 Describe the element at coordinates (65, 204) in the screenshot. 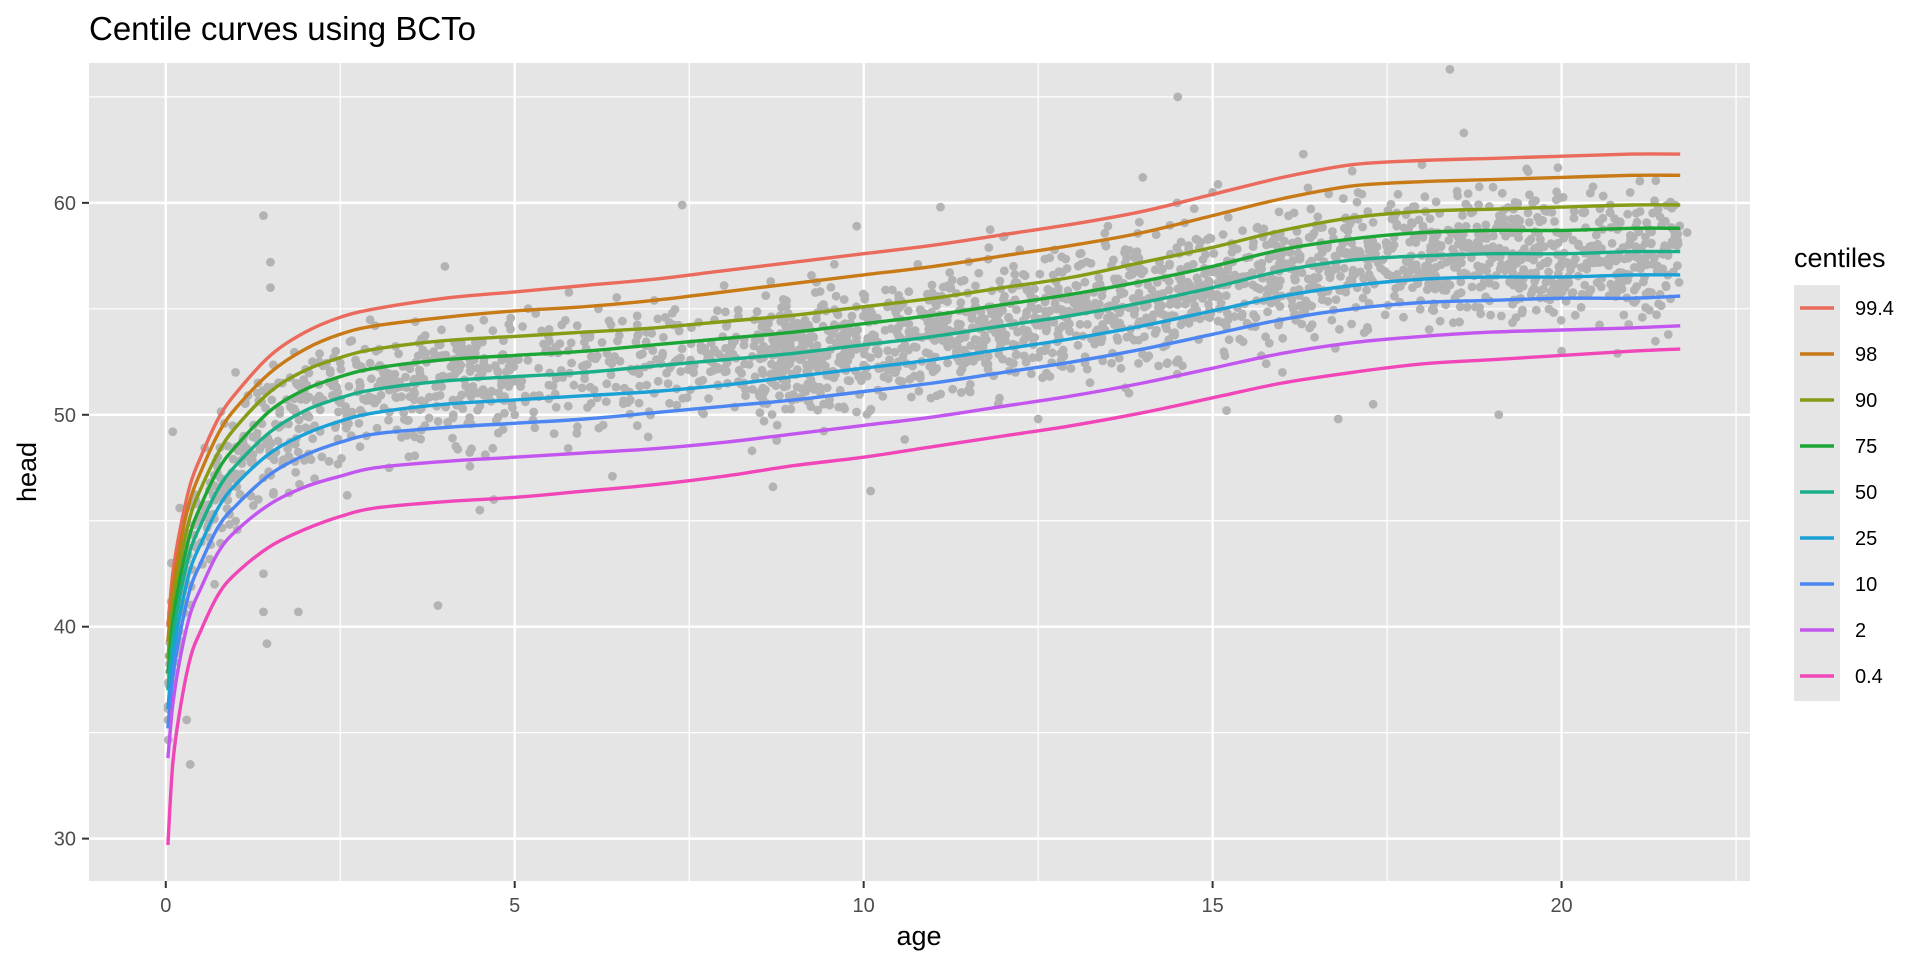

I see `y-tick-label: 60` at that location.